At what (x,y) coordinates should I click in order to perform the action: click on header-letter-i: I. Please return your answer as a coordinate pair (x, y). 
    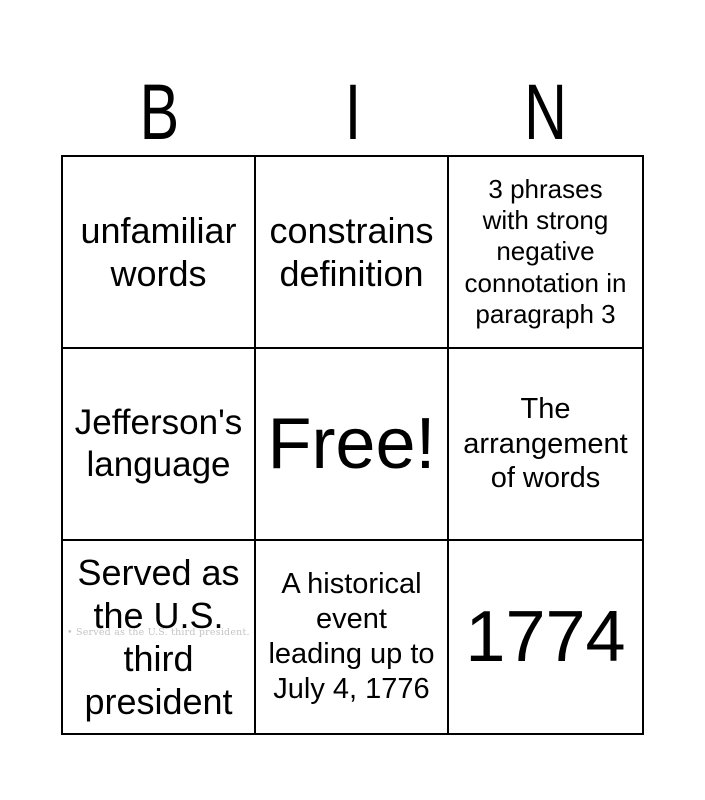
    Looking at the image, I should click on (352, 111).